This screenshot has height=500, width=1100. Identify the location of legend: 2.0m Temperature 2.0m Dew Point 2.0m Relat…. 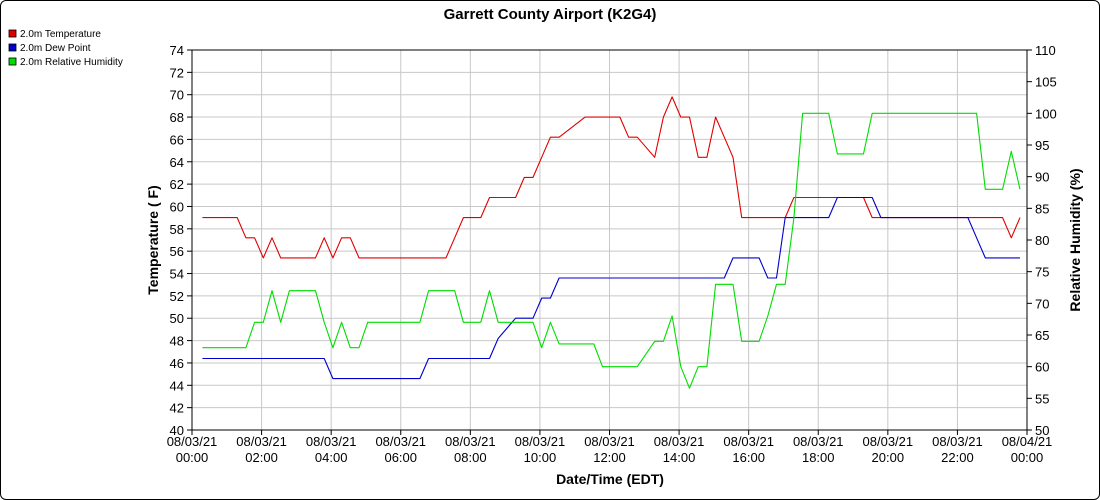
(65, 48).